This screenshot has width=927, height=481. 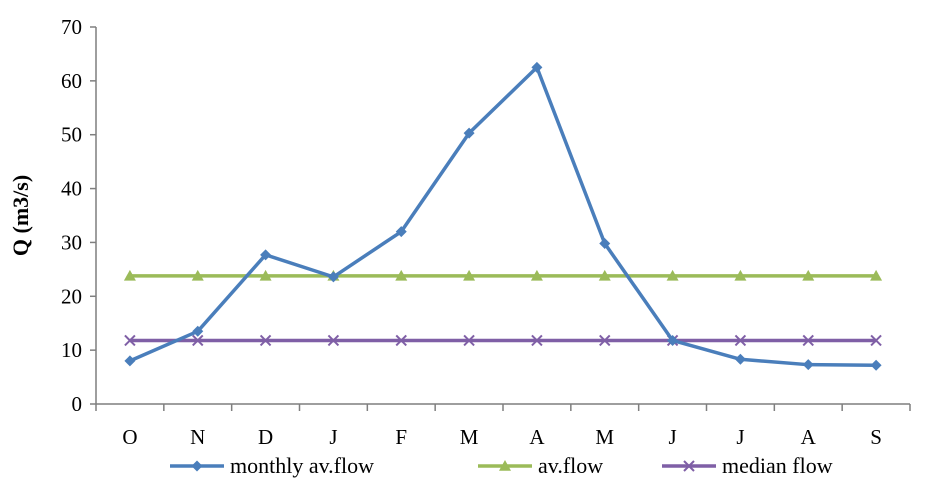 What do you see at coordinates (197, 437) in the screenshot?
I see `x-tick-label: N` at bounding box center [197, 437].